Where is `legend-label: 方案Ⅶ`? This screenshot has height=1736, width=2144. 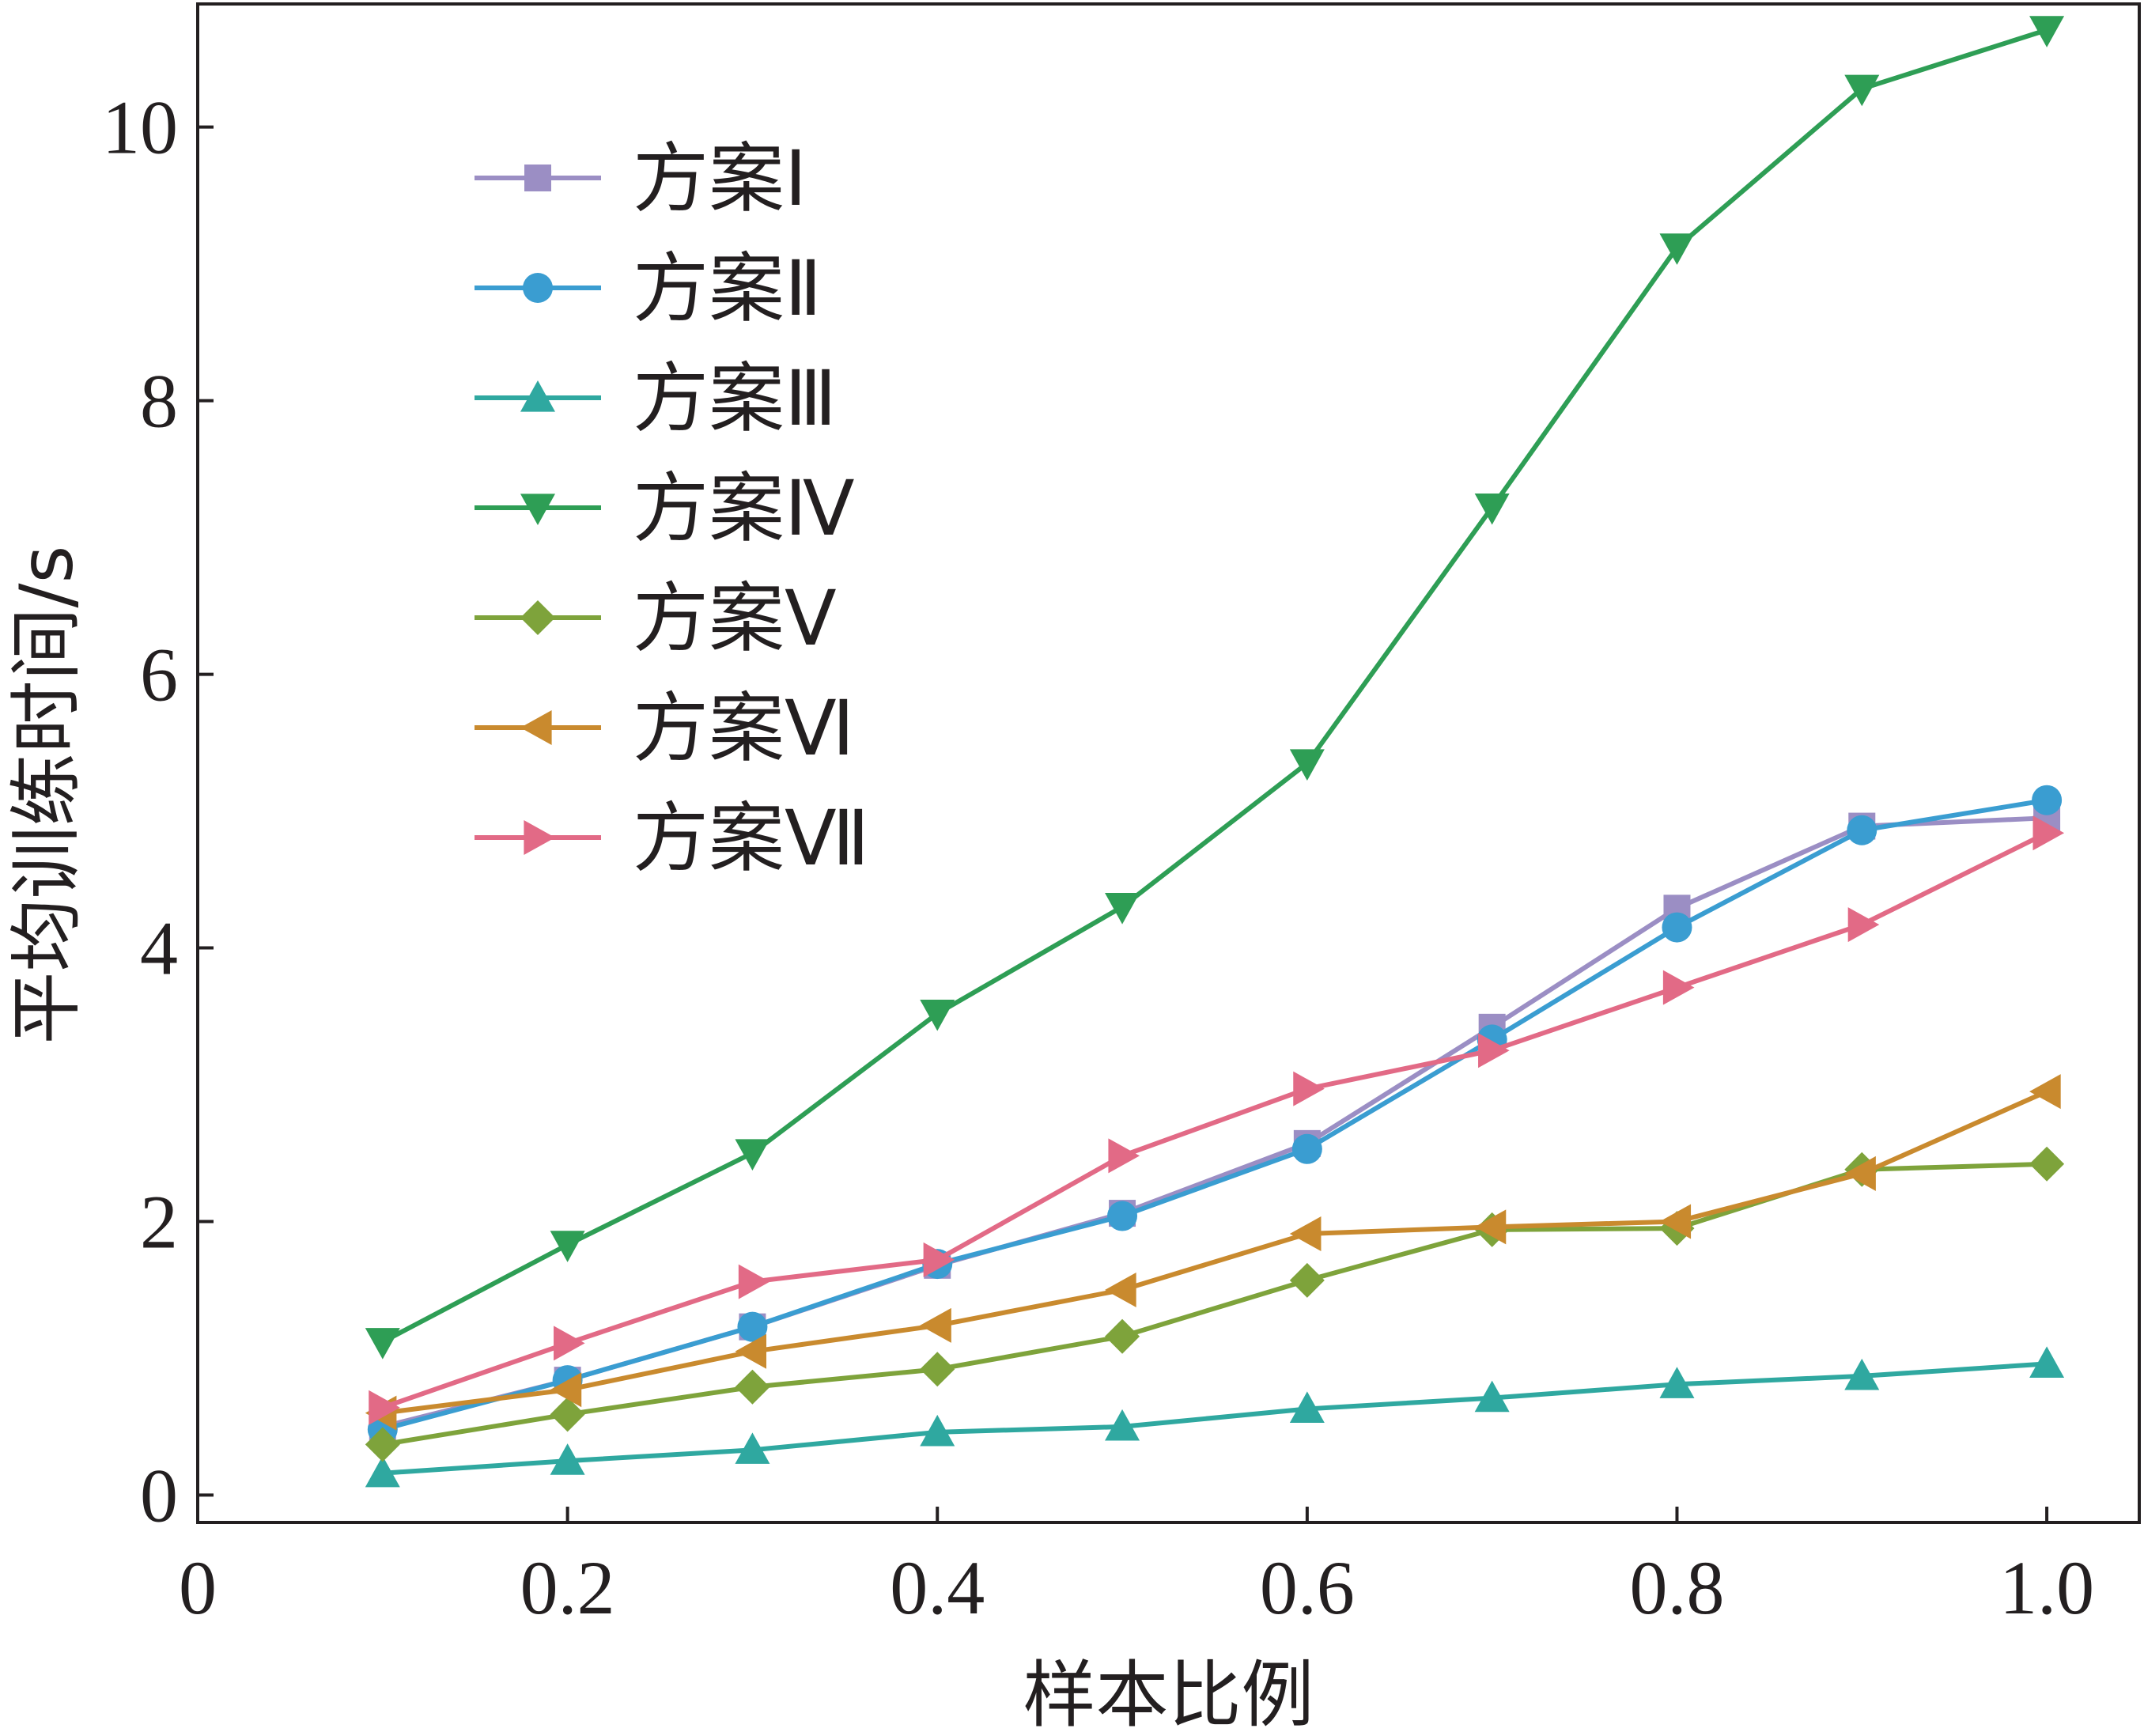 legend-label: 方案Ⅶ is located at coordinates (751, 839).